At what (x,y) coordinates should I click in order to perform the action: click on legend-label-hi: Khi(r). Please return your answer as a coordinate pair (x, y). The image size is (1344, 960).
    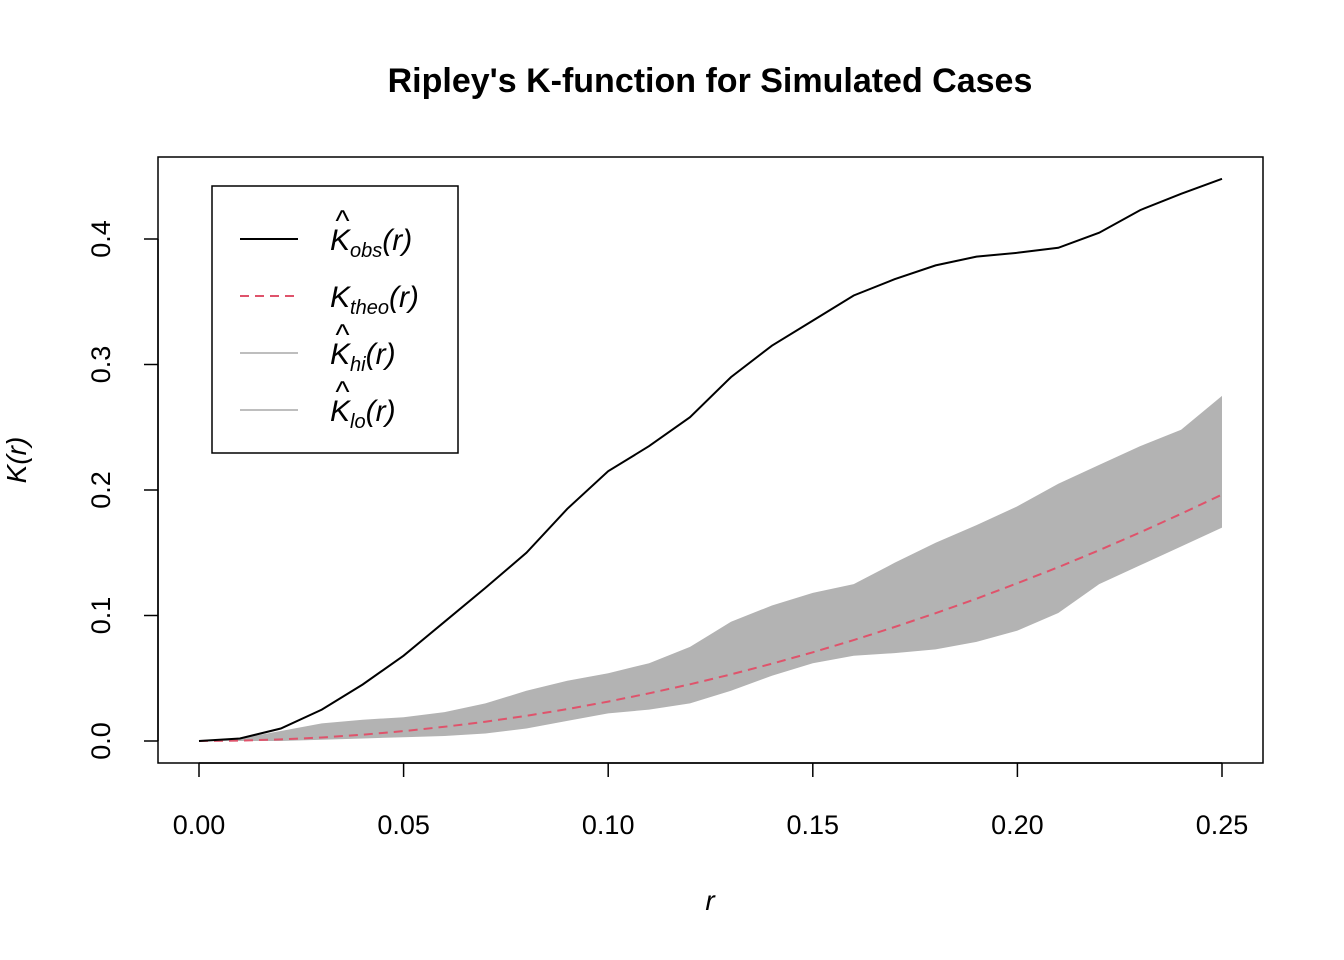
    Looking at the image, I should click on (363, 357).